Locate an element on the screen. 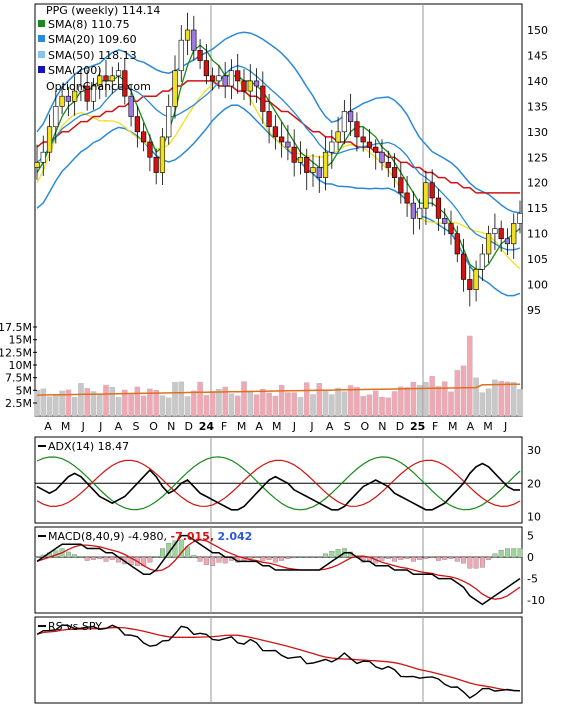 The image size is (566, 706). legend-swatch-sma20 is located at coordinates (41, 38).